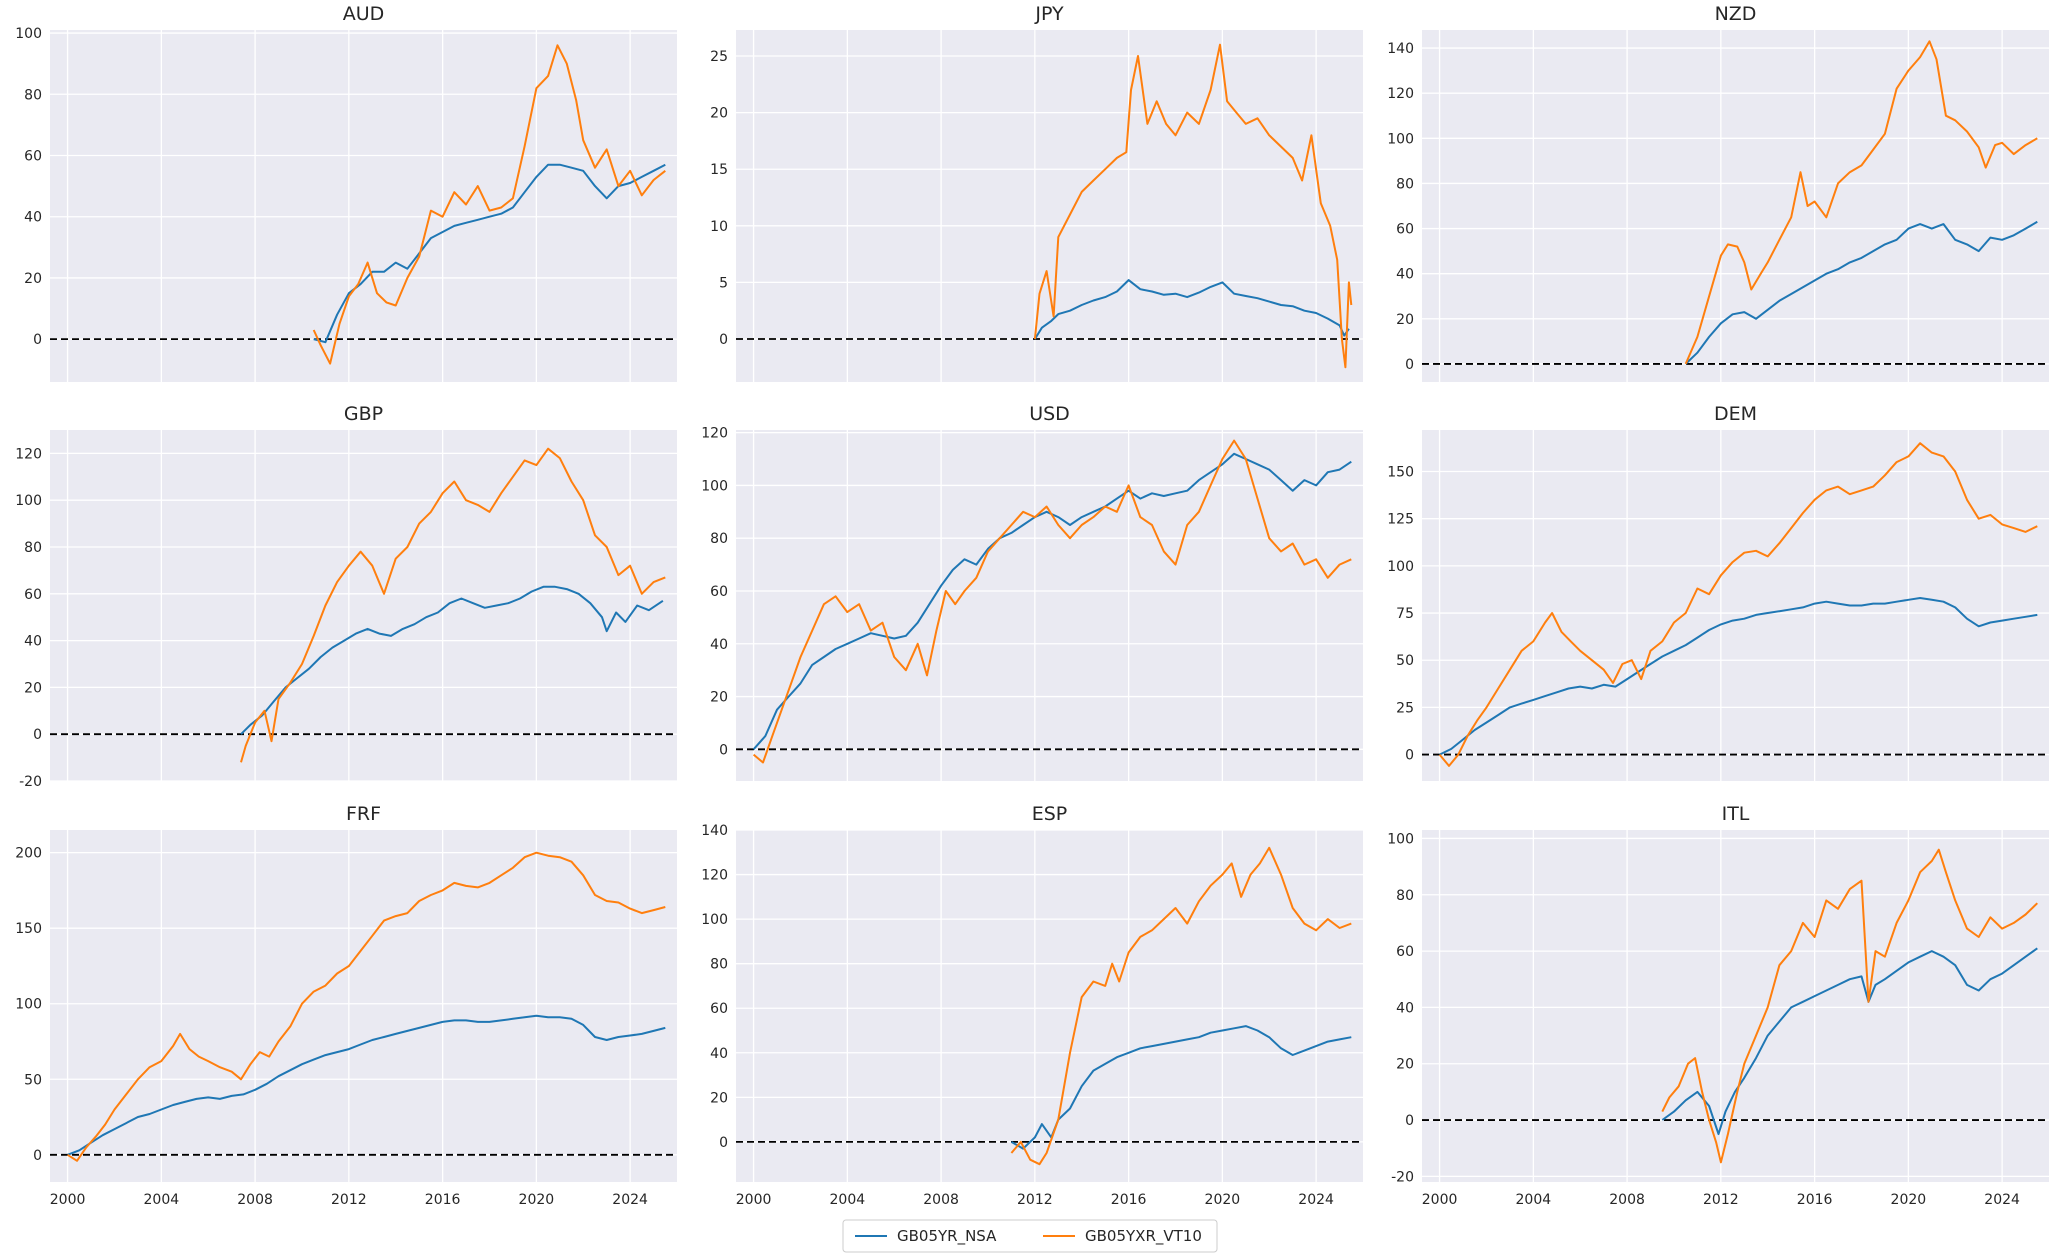  I want to click on legend-label: GB05YXR_VT10, so click(1143, 1236).